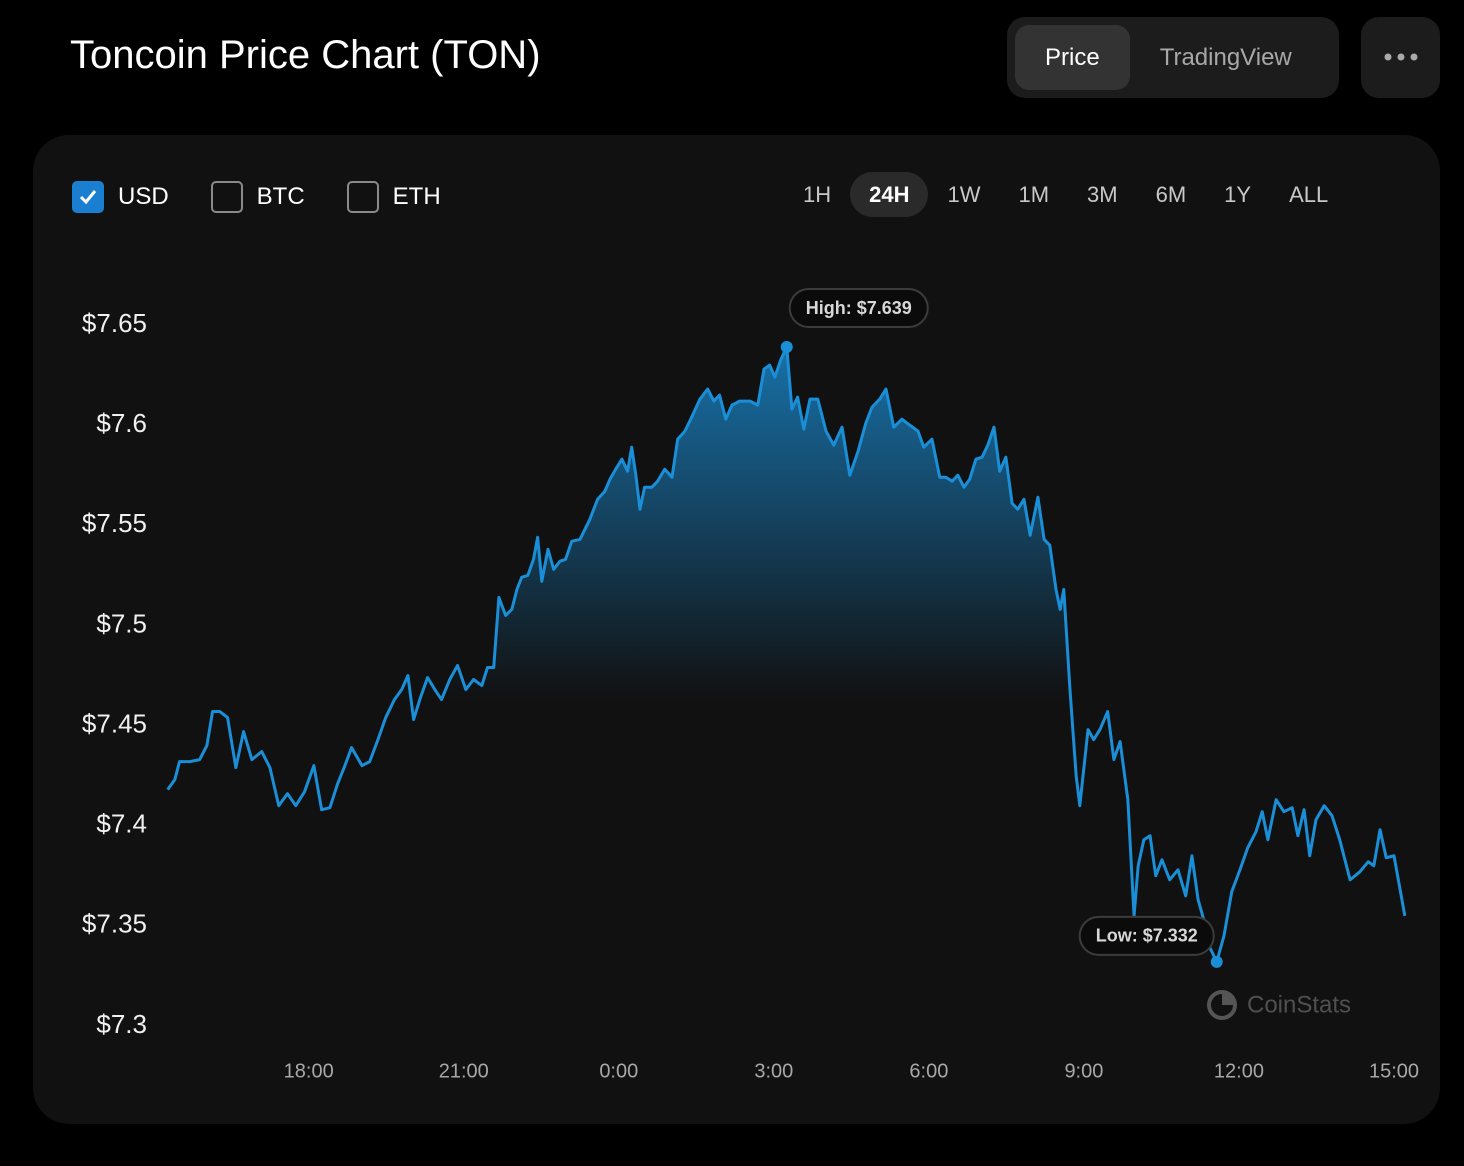  I want to click on range-button: 3M, so click(1102, 194).